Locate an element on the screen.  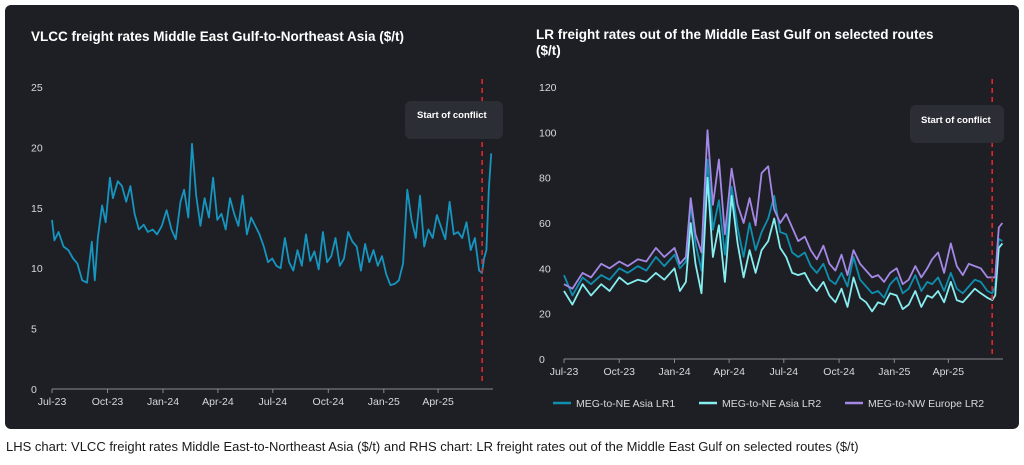
left-y-tick-label: 20 is located at coordinates (37, 148).